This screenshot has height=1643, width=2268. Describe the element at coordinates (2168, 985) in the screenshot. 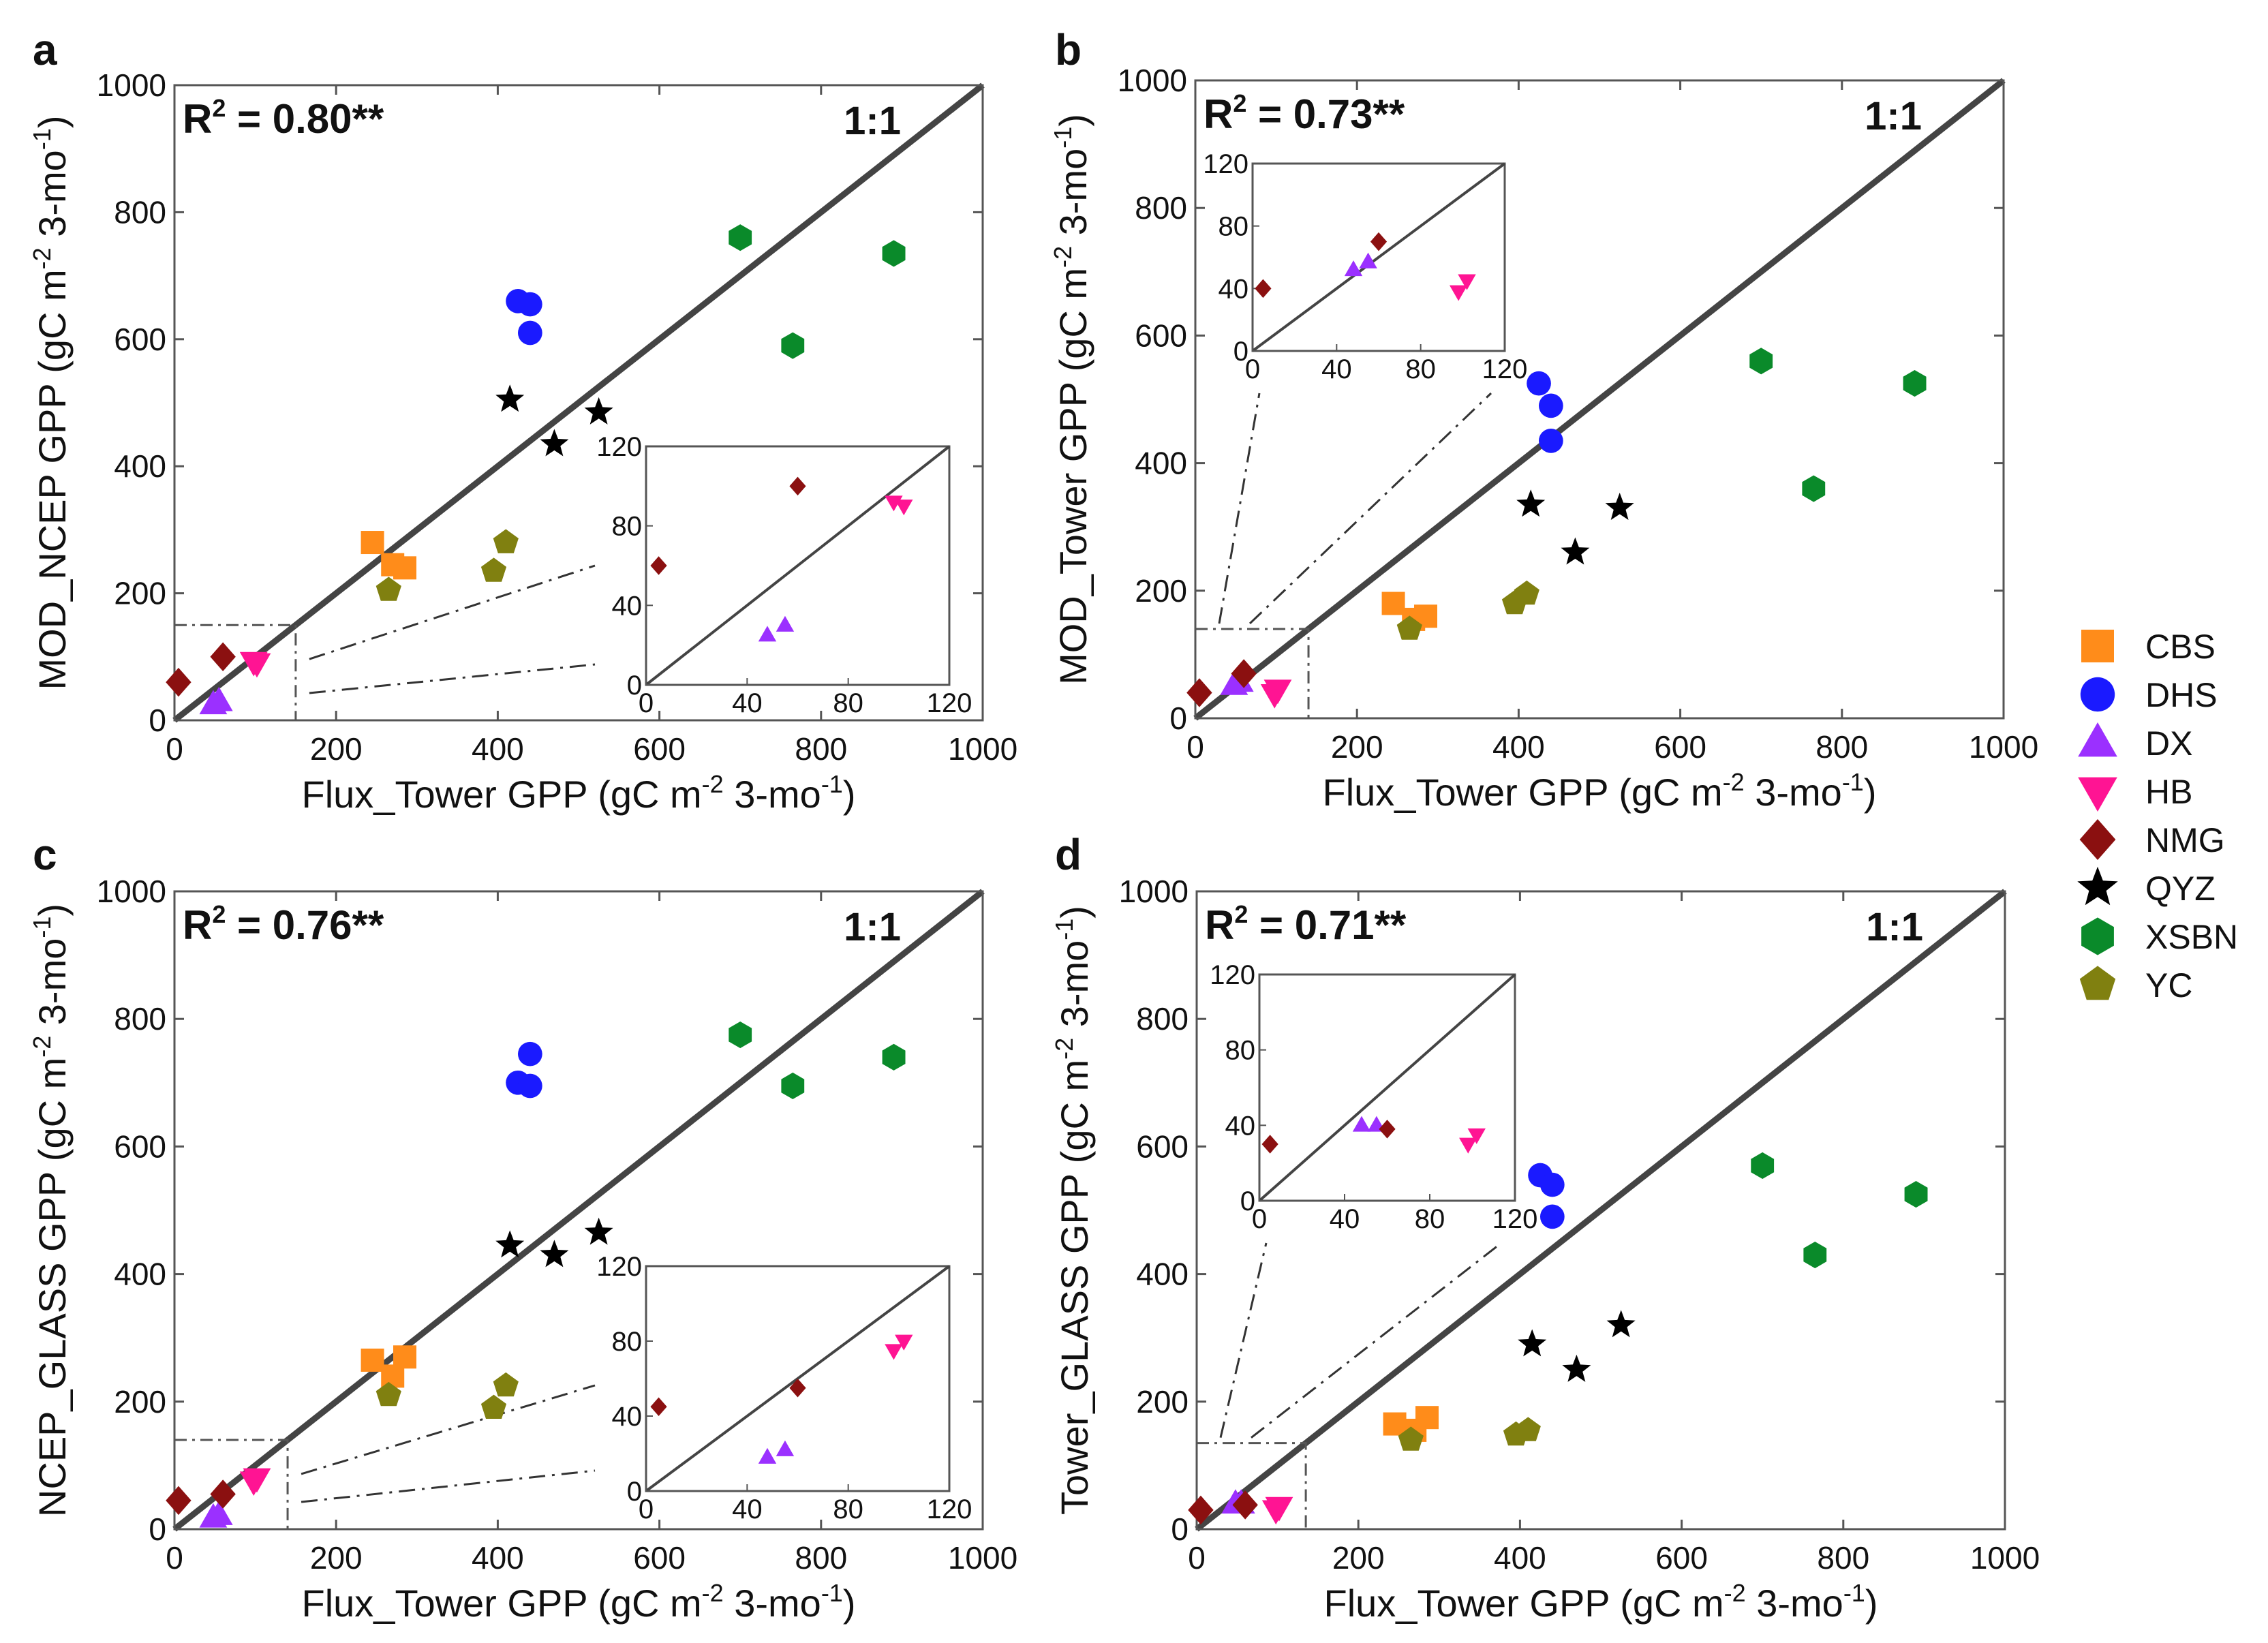

I see `legend-label: YC` at that location.